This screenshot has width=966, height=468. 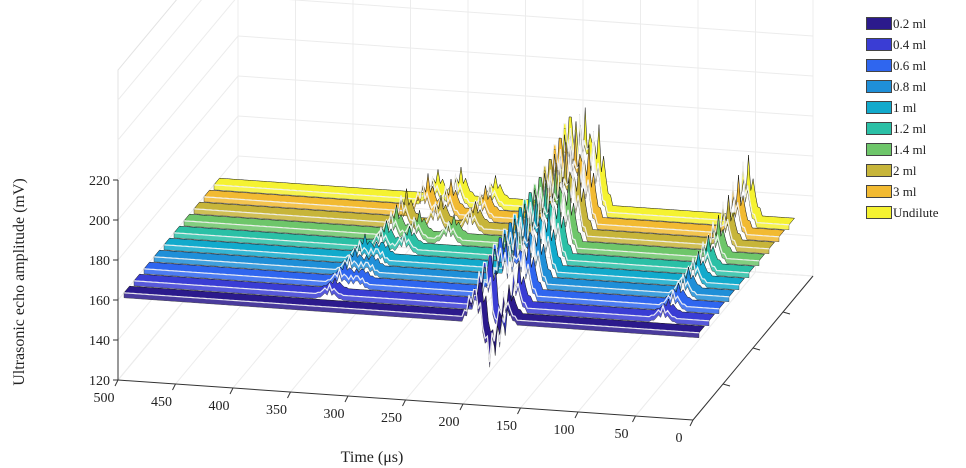 I want to click on x-tick-label: 200, so click(x=449, y=422).